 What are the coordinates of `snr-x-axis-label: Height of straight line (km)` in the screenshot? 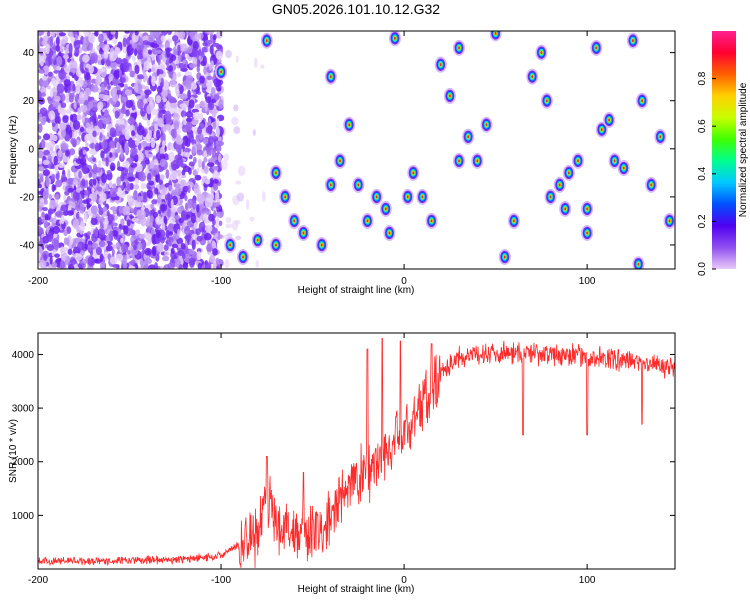 It's located at (356, 589).